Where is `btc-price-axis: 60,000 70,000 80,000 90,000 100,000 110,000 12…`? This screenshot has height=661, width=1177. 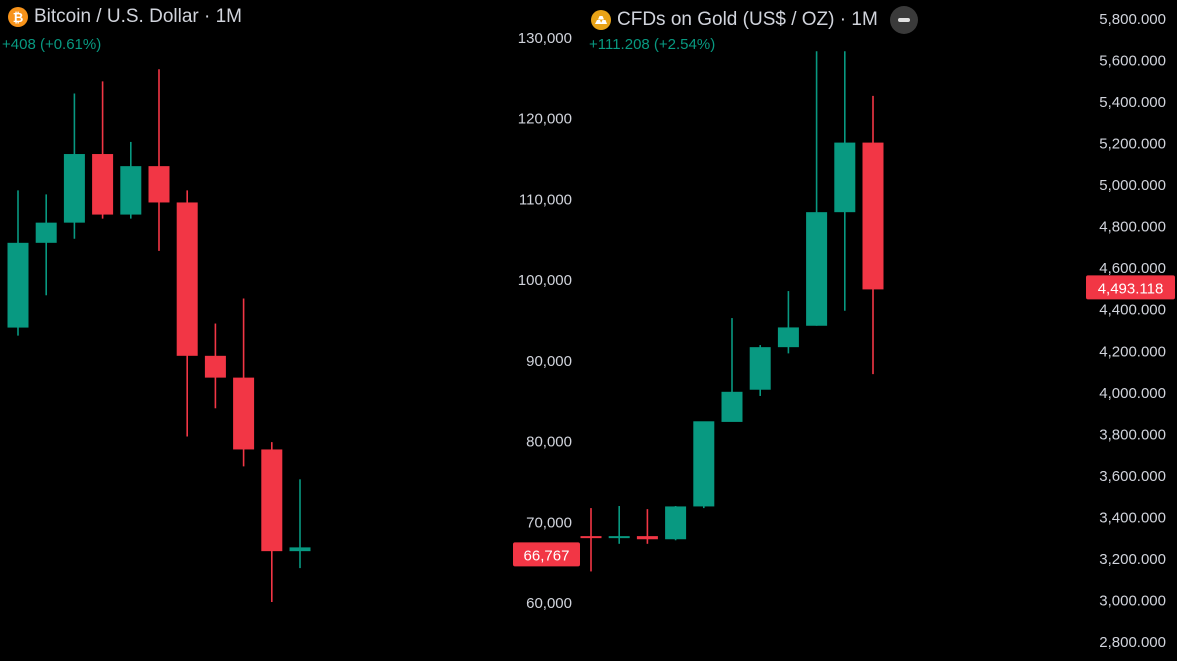
btc-price-axis: 60,000 70,000 80,000 90,000 100,000 110,000 12… is located at coordinates (545, 321).